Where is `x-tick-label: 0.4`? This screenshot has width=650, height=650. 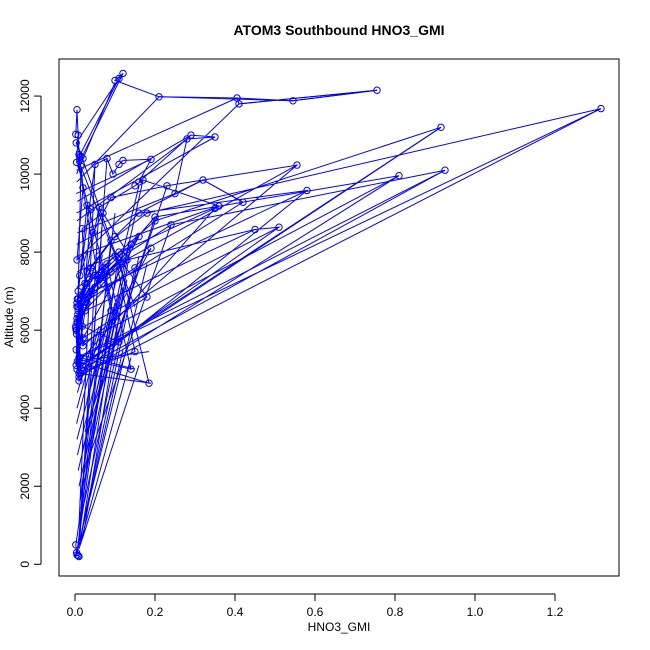 x-tick-label: 0.4 is located at coordinates (235, 612).